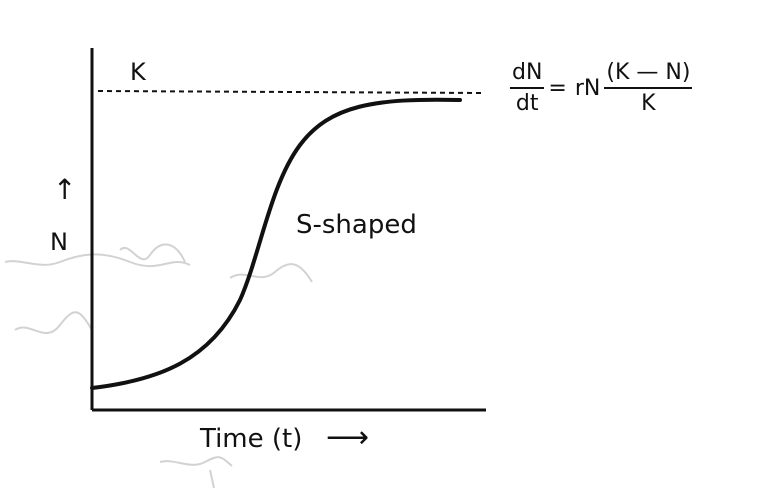  Describe the element at coordinates (648, 103) in the screenshot. I see `rhs-denominator: K` at that location.